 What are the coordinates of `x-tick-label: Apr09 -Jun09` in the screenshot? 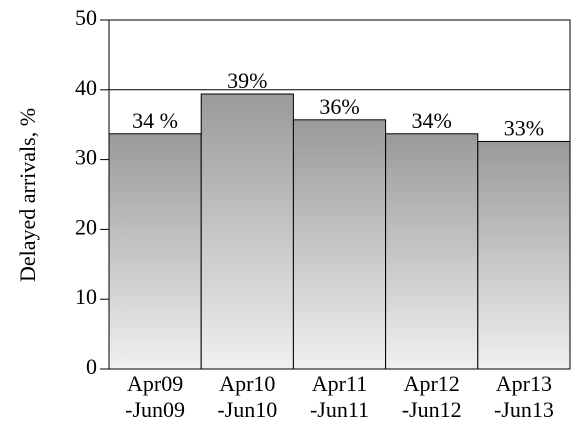 It's located at (155, 396).